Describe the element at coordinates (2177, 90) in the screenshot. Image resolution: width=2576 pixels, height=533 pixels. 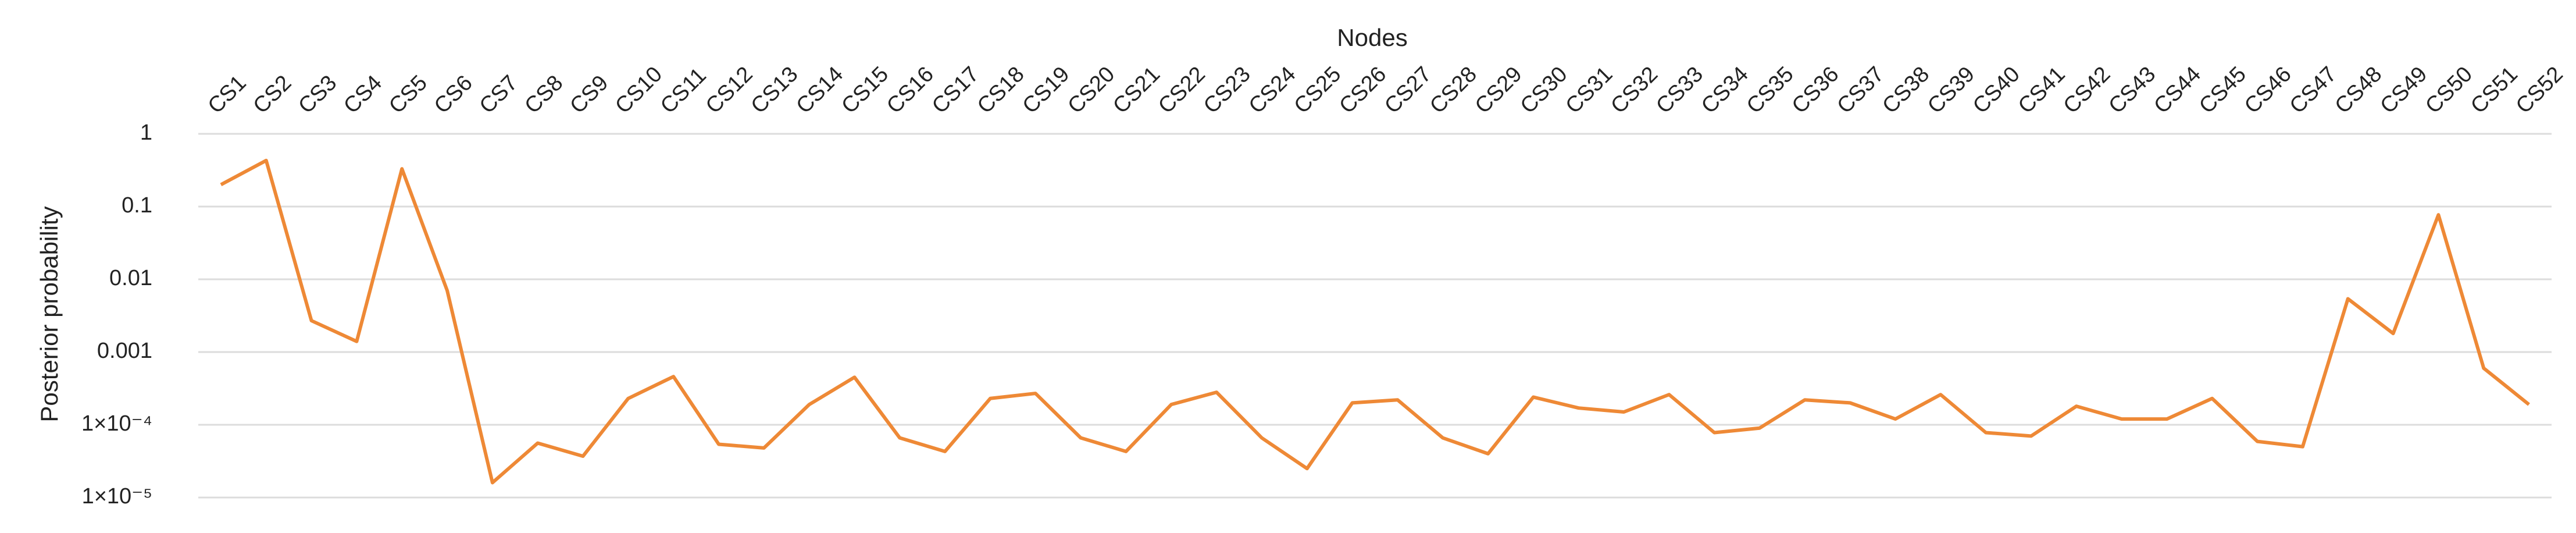
I see `x-tick-label: CS44` at that location.